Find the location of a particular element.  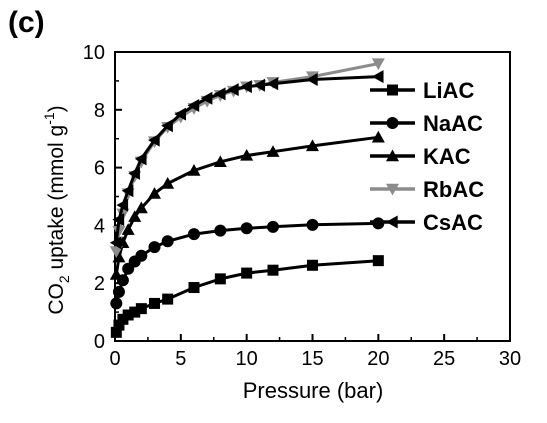

panel-label: (c) is located at coordinates (26, 22).